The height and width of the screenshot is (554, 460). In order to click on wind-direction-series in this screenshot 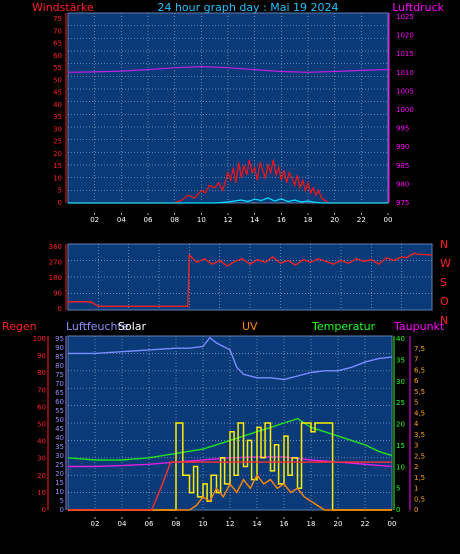, I will do `click(250, 279)`.